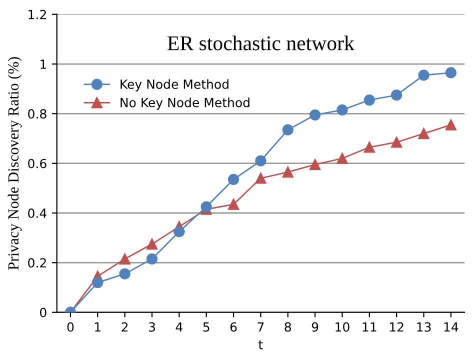 Image resolution: width=474 pixels, height=359 pixels. Describe the element at coordinates (185, 104) in the screenshot. I see `legend-label: No Key Node Method` at that location.